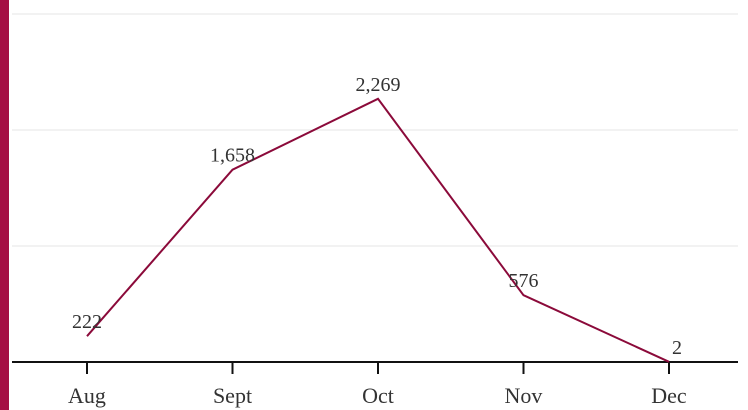 This screenshot has width=748, height=410. Describe the element at coordinates (378, 85) in the screenshot. I see `data-label: 2,269` at that location.